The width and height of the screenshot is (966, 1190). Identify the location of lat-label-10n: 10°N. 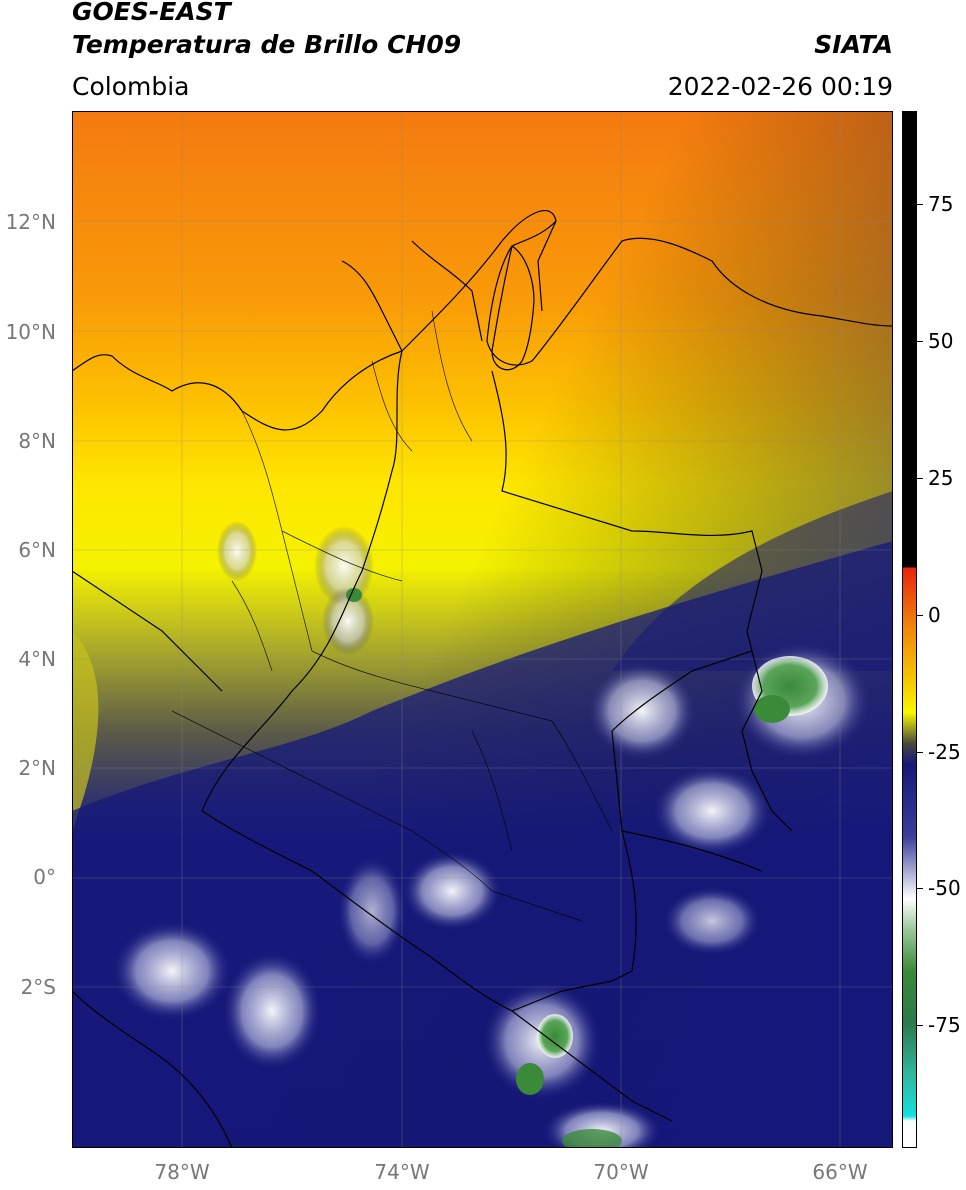
(30, 332).